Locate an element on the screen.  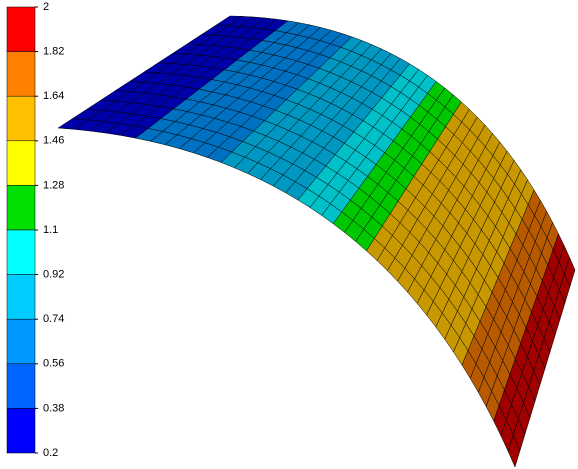
tick-label: 1.28 is located at coordinates (53, 185).